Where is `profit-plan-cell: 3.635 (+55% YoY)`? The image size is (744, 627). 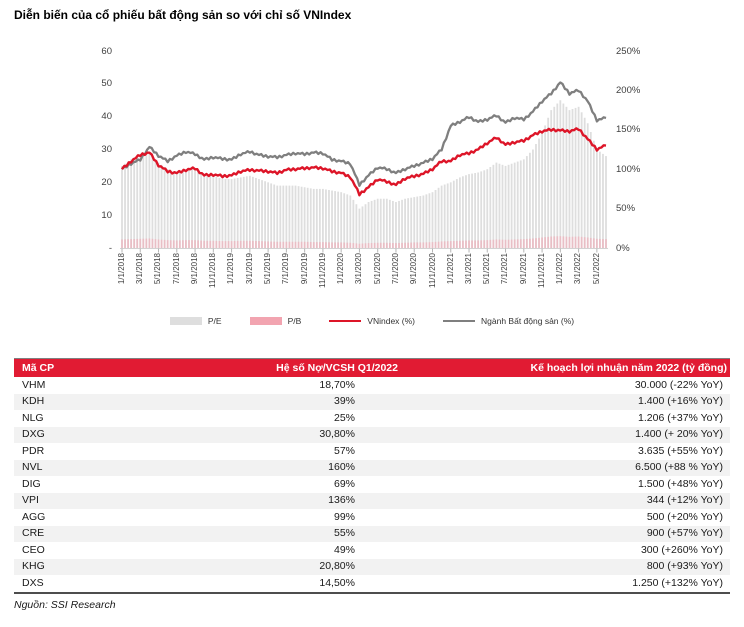
profit-plan-cell: 3.635 (+55% YoY) is located at coordinates (680, 450).